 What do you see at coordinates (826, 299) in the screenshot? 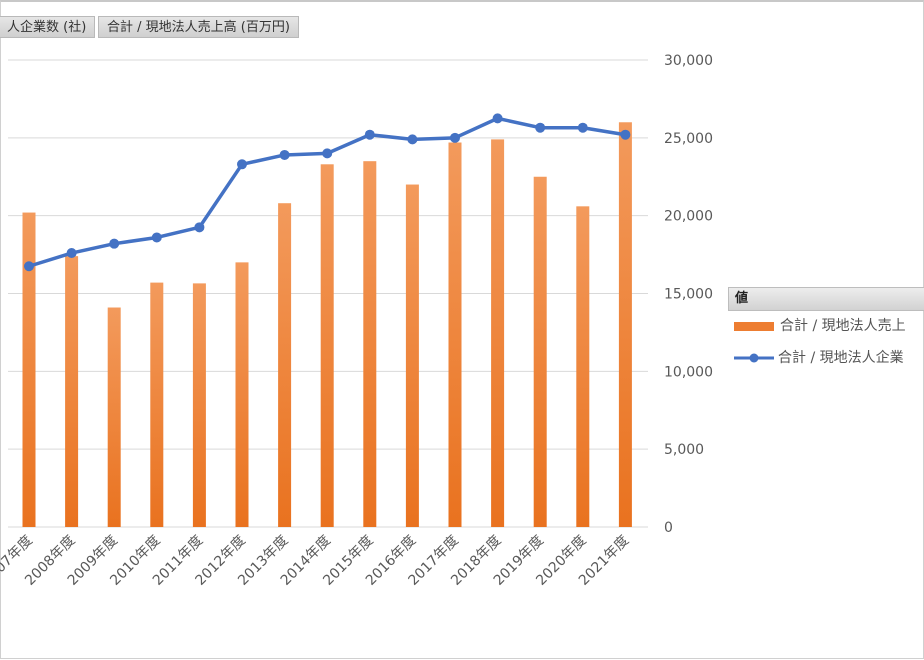
I see `legend-header: 値` at bounding box center [826, 299].